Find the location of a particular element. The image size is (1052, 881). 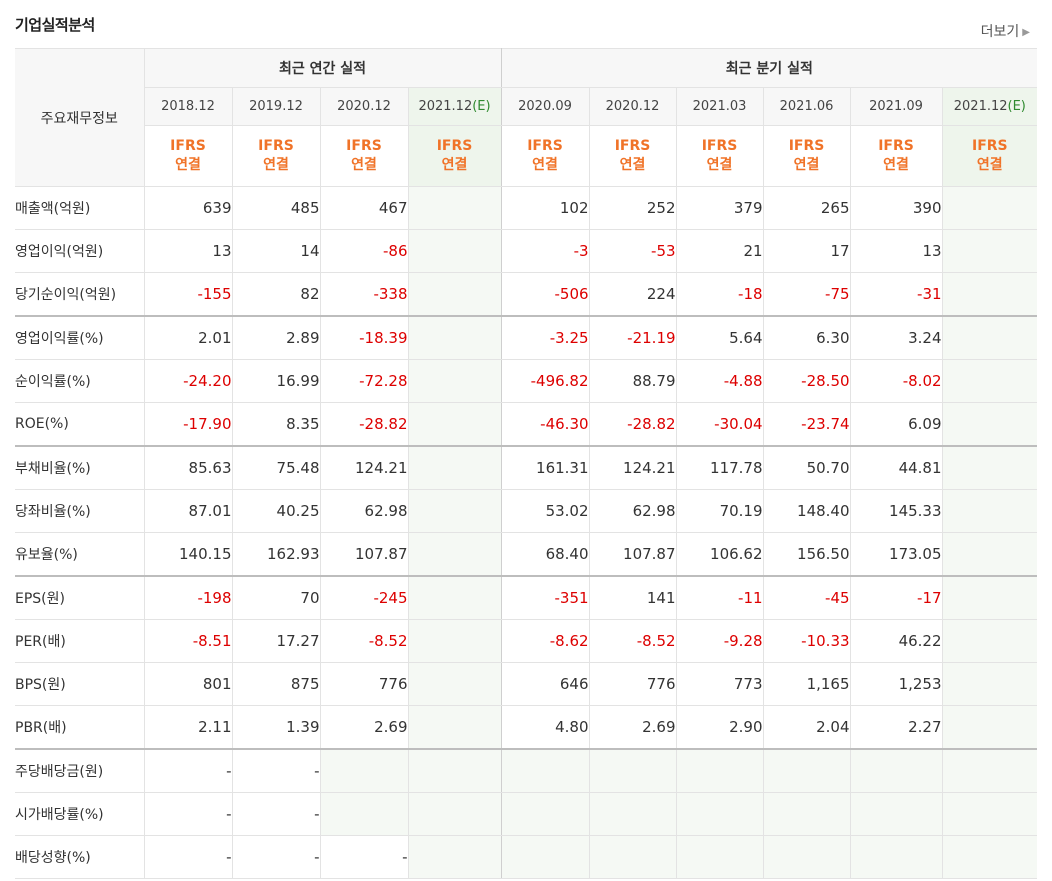

period-header: 2020.12 is located at coordinates (632, 106).